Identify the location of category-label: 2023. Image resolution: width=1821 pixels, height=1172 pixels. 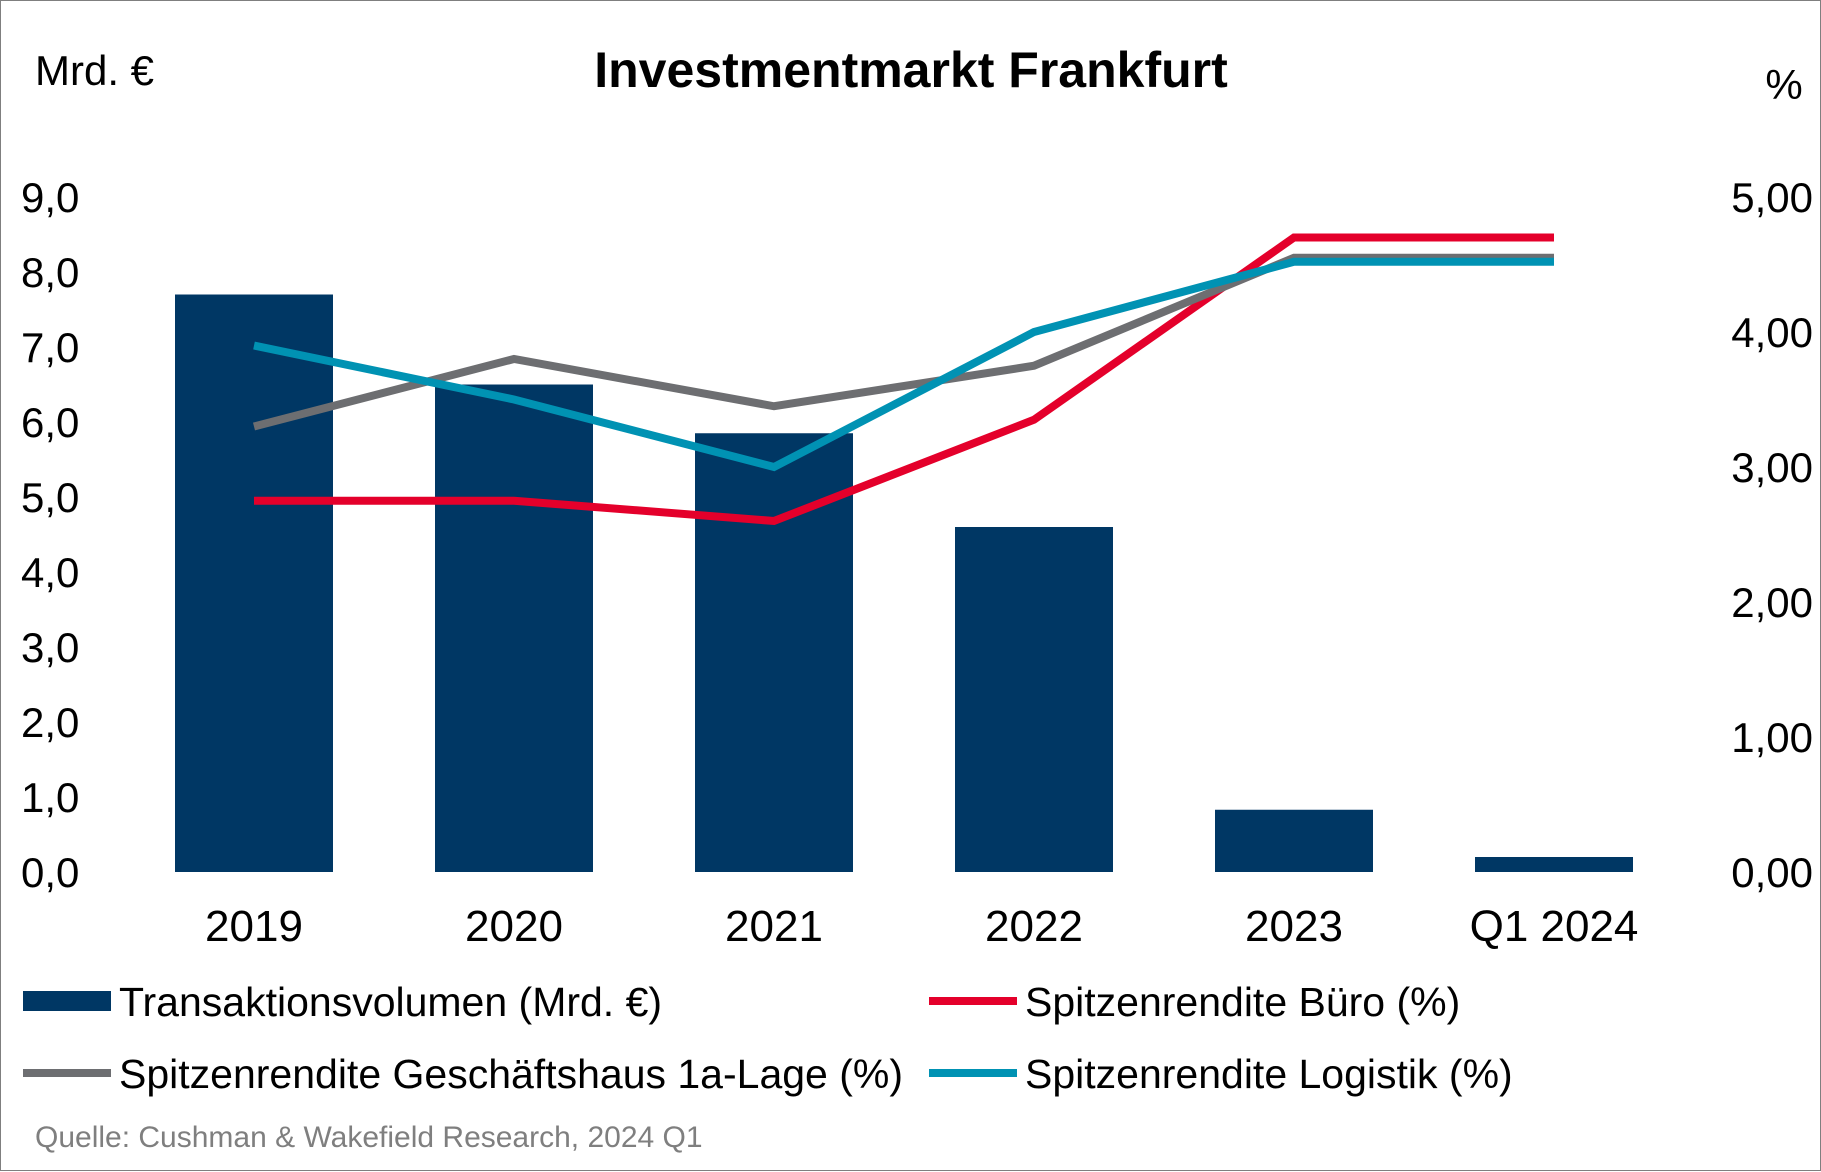
(1294, 926).